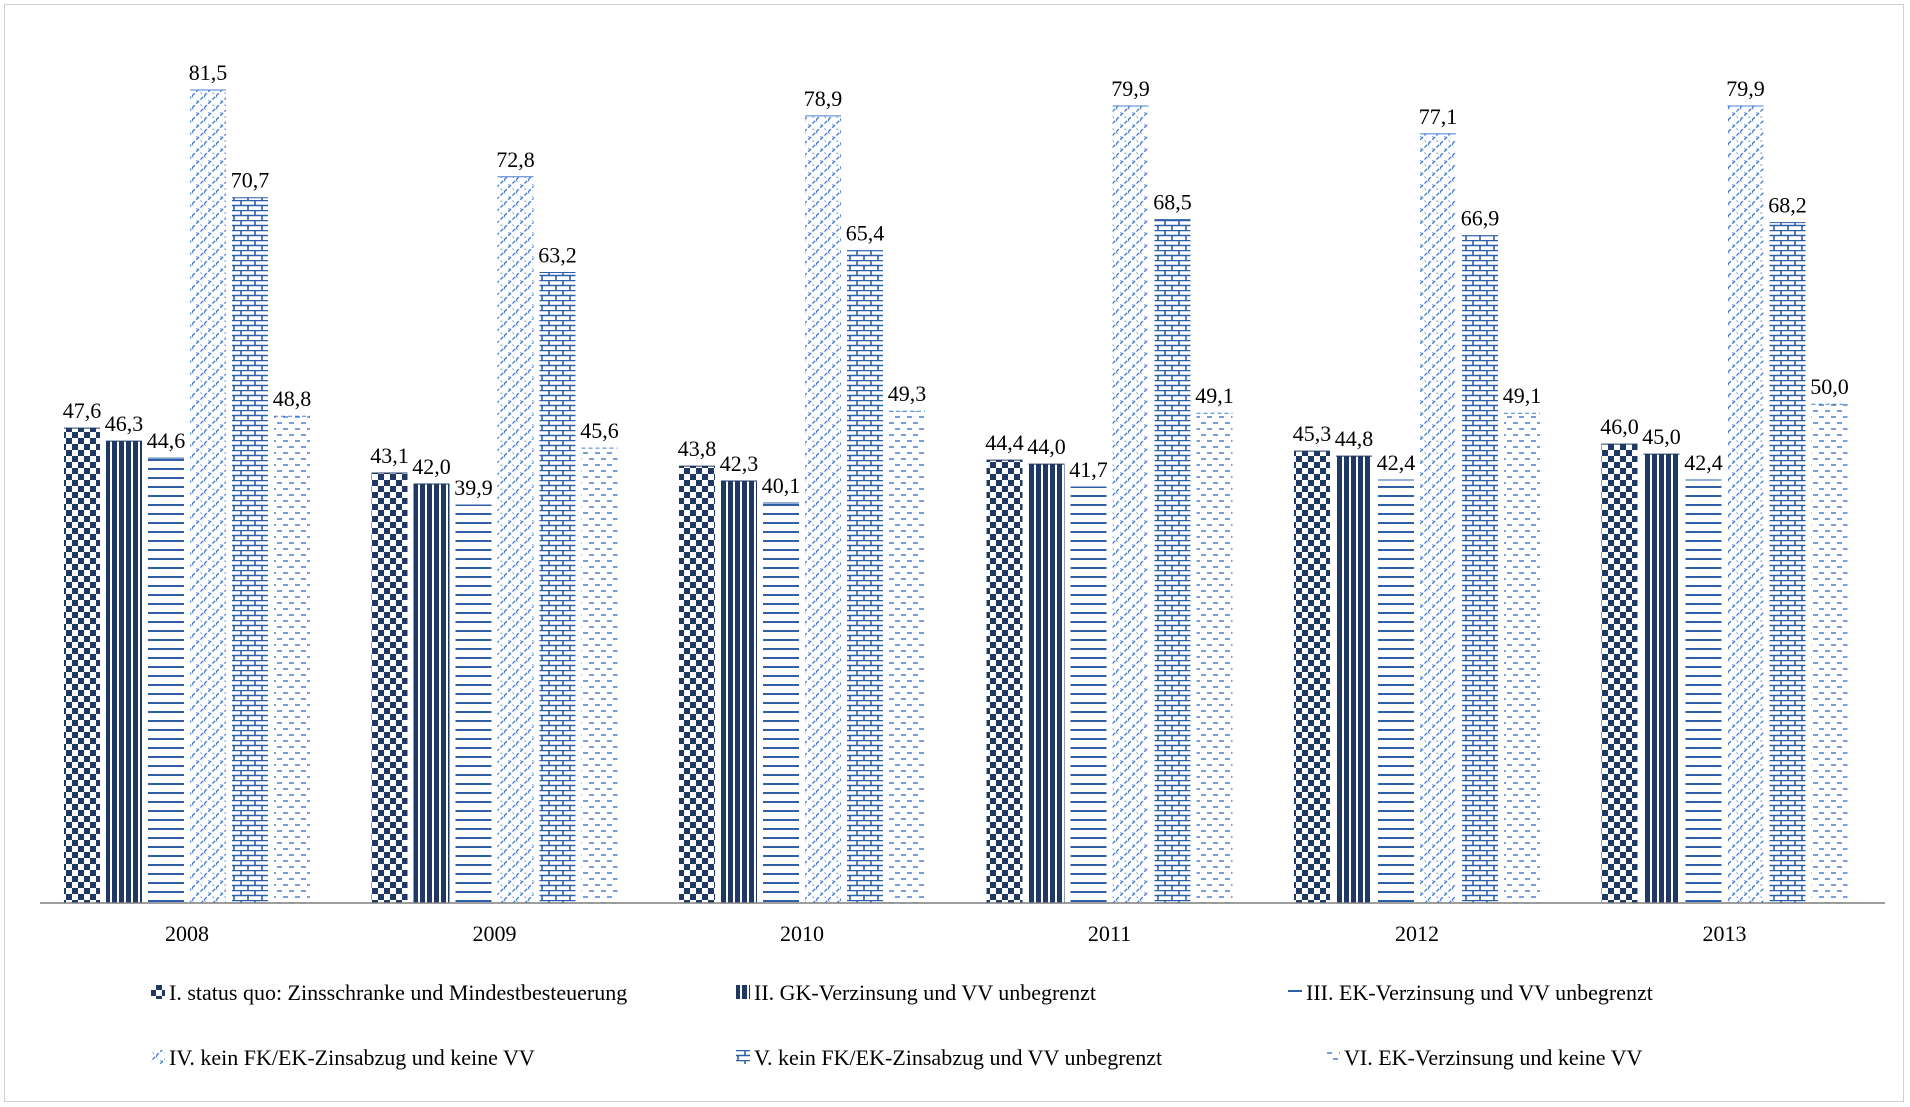 The width and height of the screenshot is (1910, 1107). I want to click on data-label-s1-2012: 45,3, so click(1312, 433).